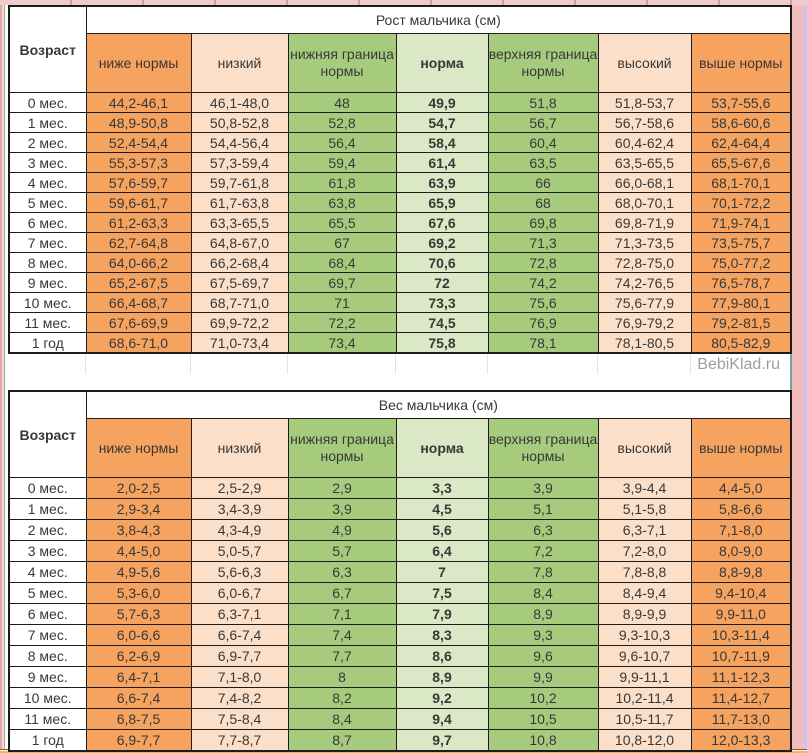 The image size is (807, 753). Describe the element at coordinates (644, 262) in the screenshot. I see `value-cell: 72,8-75,0` at that location.